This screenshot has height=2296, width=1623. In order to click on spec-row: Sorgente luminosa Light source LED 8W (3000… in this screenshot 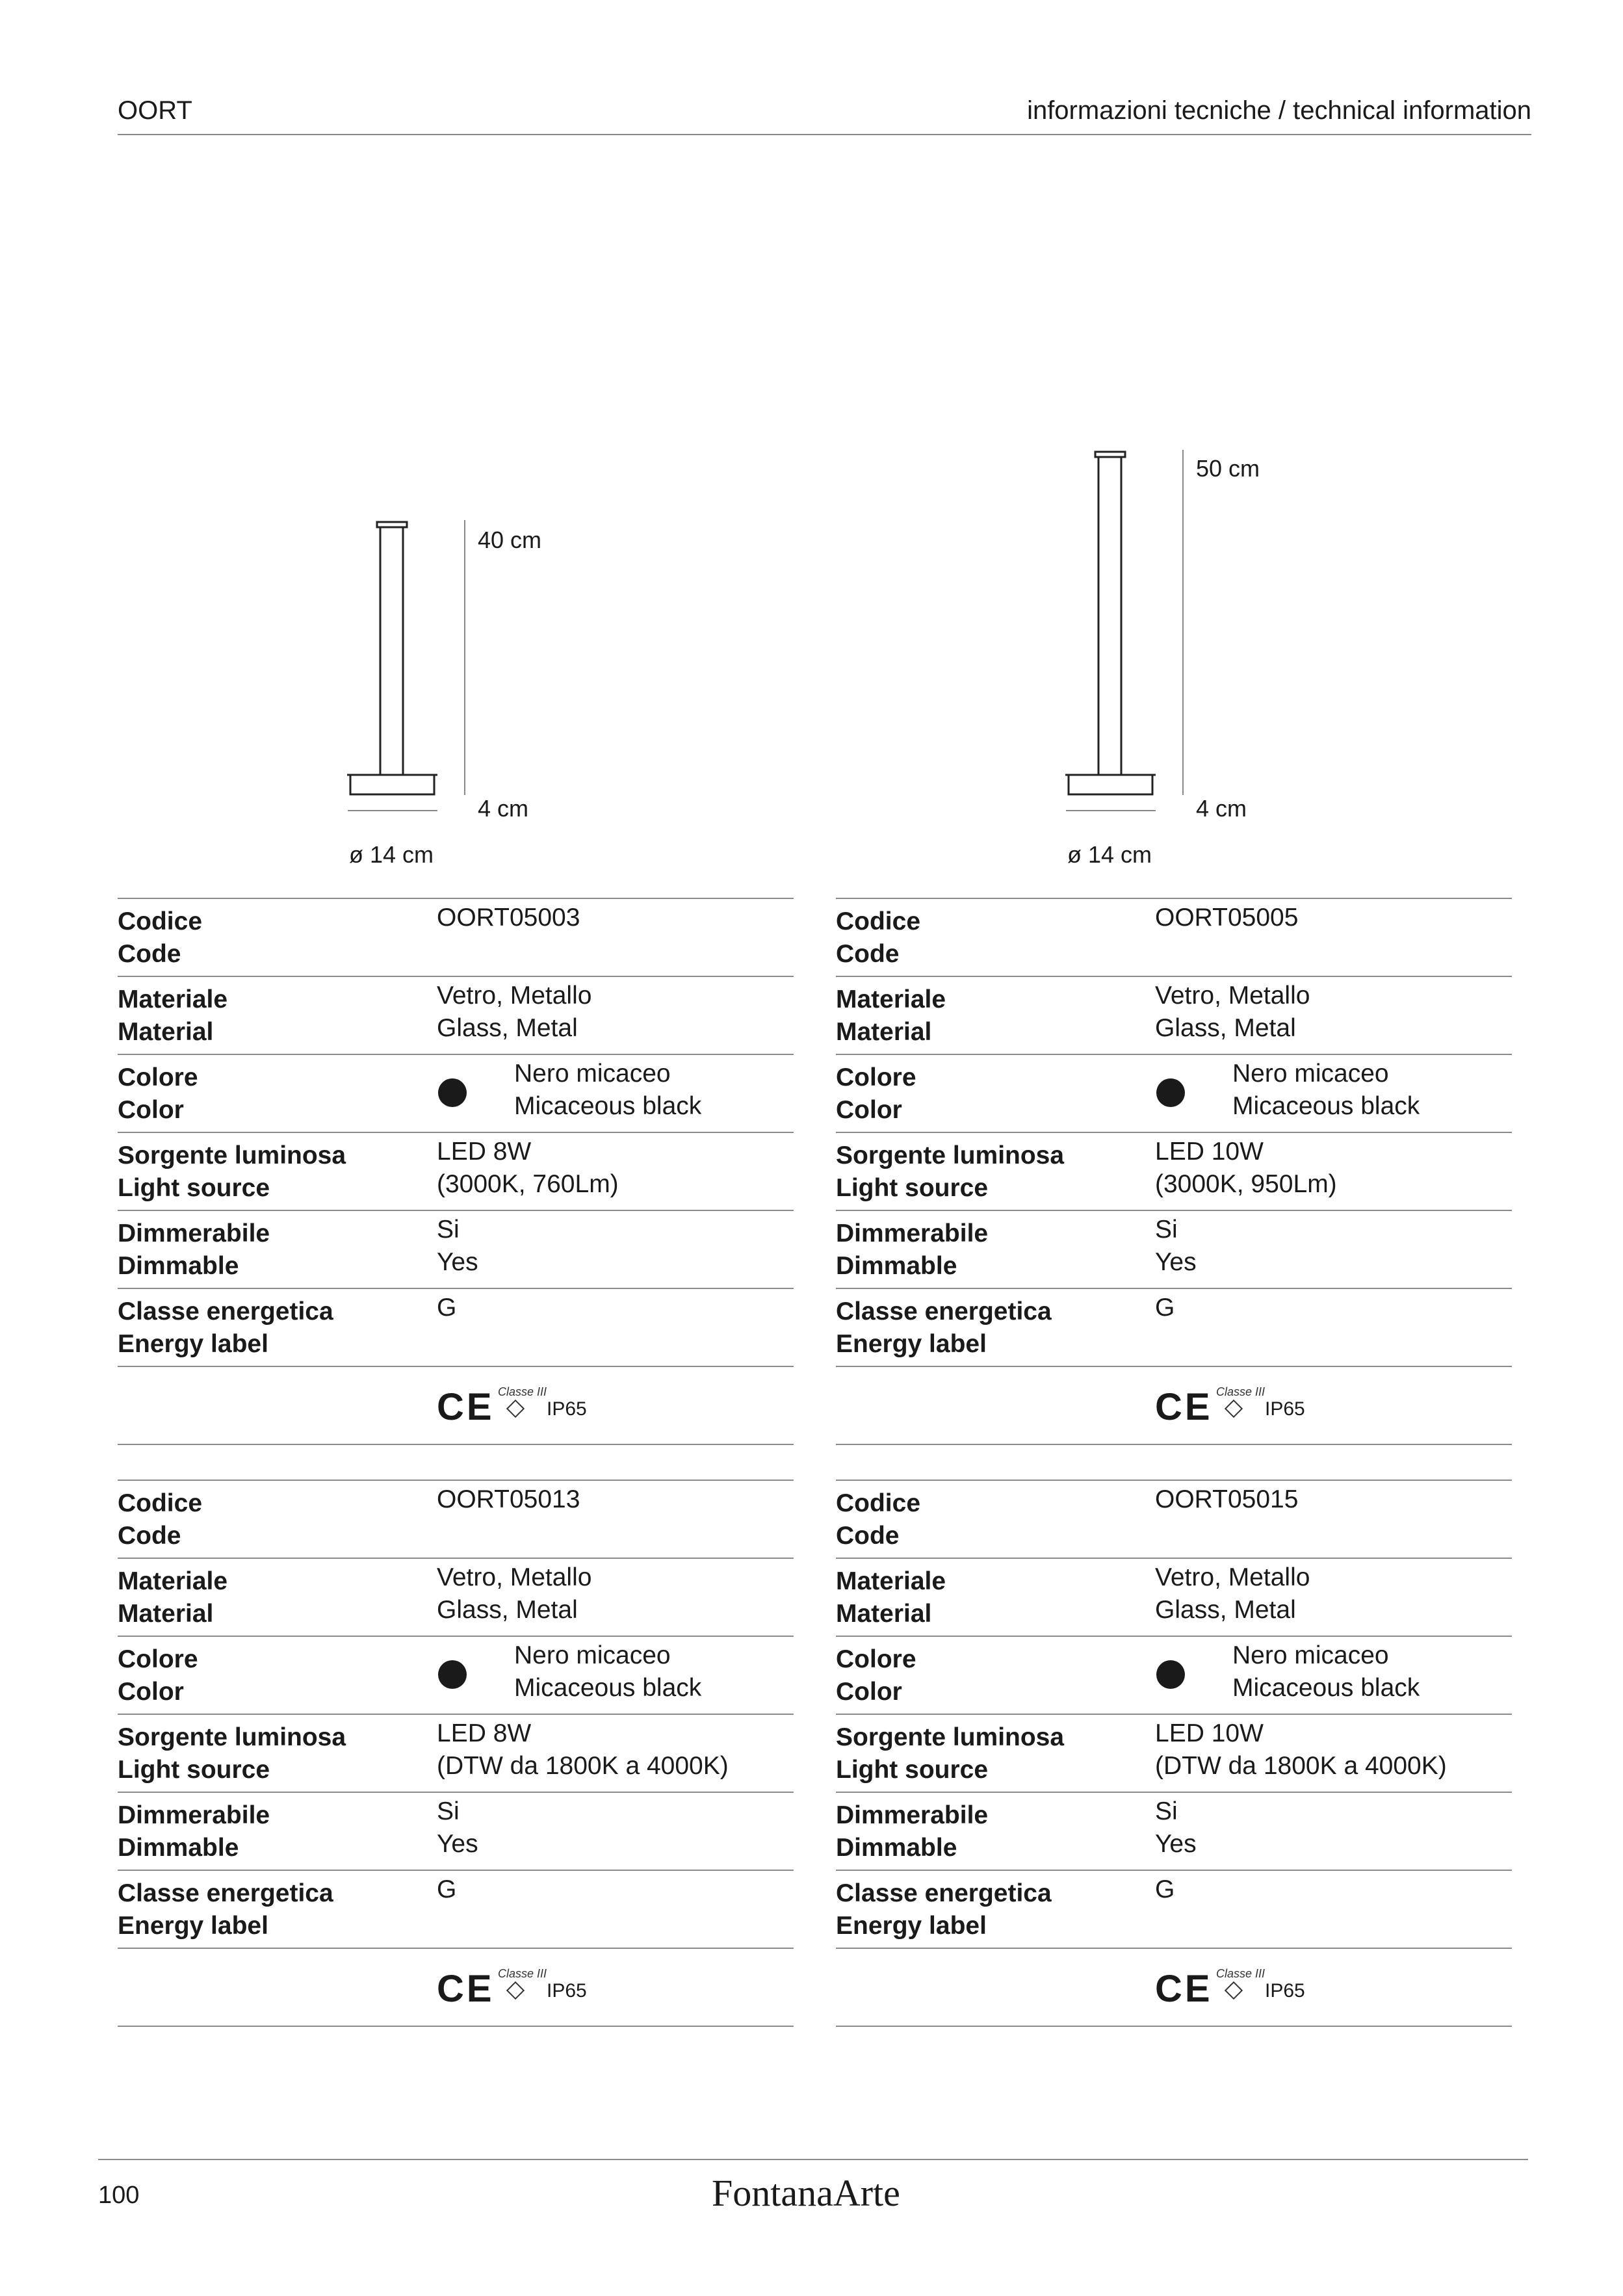, I will do `click(456, 1171)`.